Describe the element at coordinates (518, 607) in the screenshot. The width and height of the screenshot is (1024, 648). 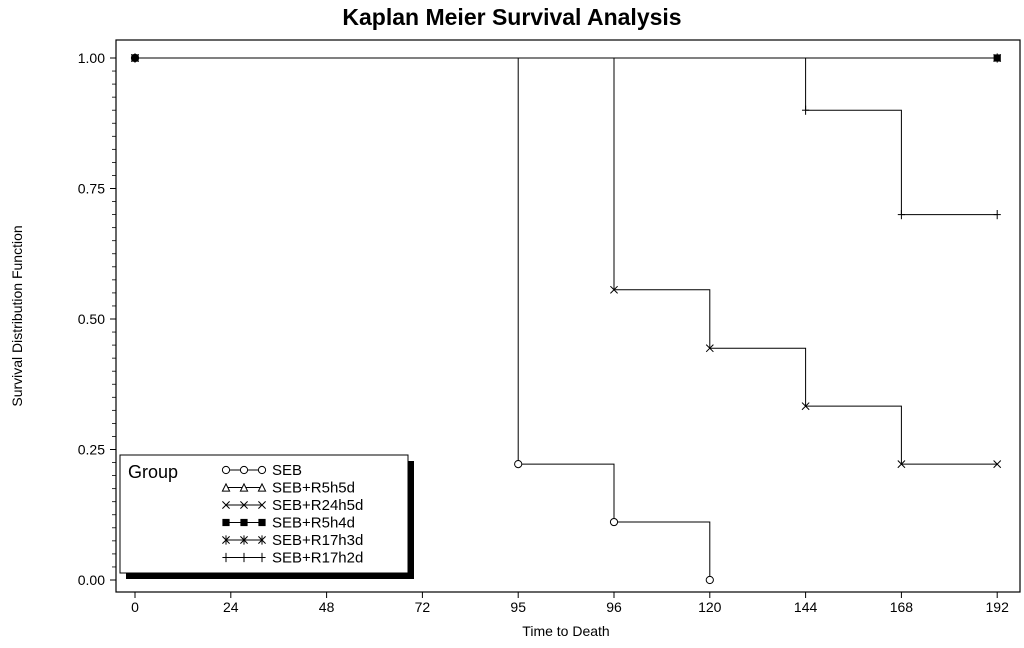
I see `x-tick-label: 95` at that location.